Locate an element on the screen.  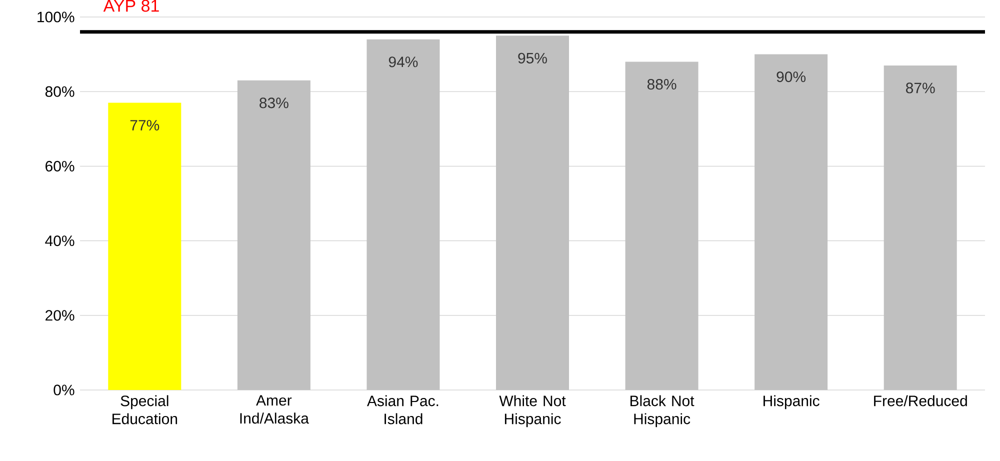
data-label: 95% is located at coordinates (532, 58).